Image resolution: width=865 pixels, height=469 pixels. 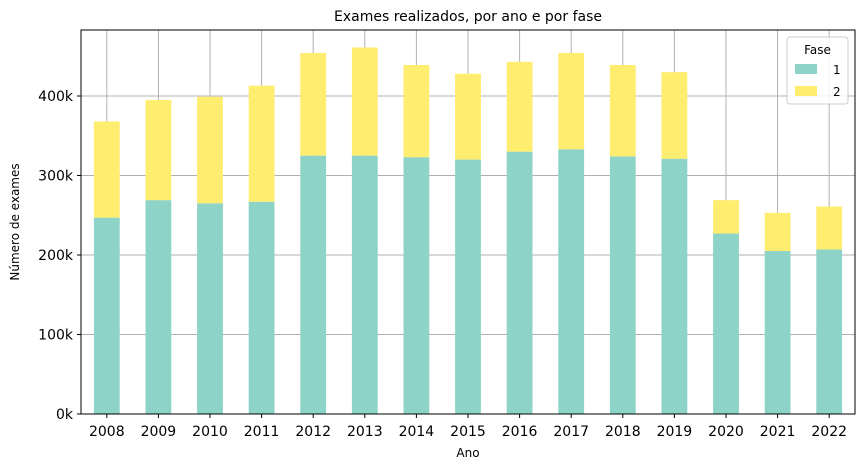 I want to click on bar-fase-2-2008, so click(x=106, y=169).